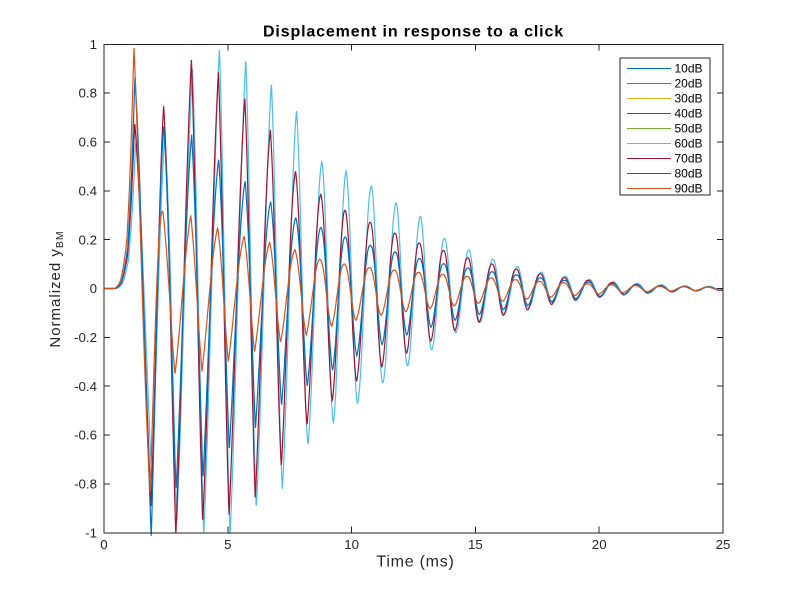  Describe the element at coordinates (93, 44) in the screenshot. I see `svg-text: 1` at that location.